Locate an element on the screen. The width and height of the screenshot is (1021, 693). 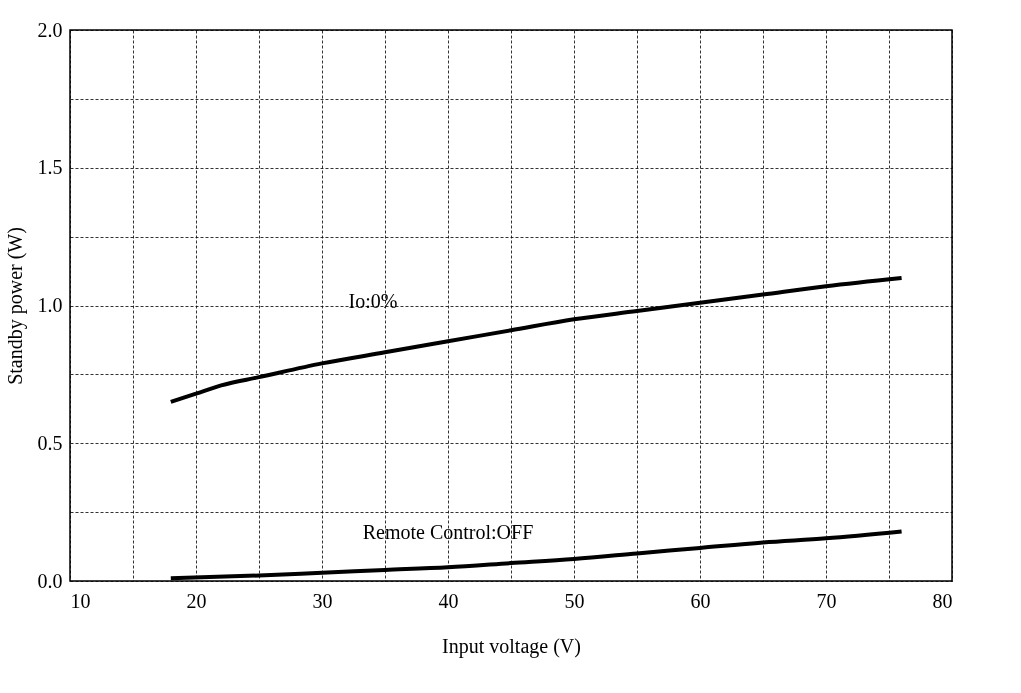
series-label: Remote Control:OFF is located at coordinates (448, 532).